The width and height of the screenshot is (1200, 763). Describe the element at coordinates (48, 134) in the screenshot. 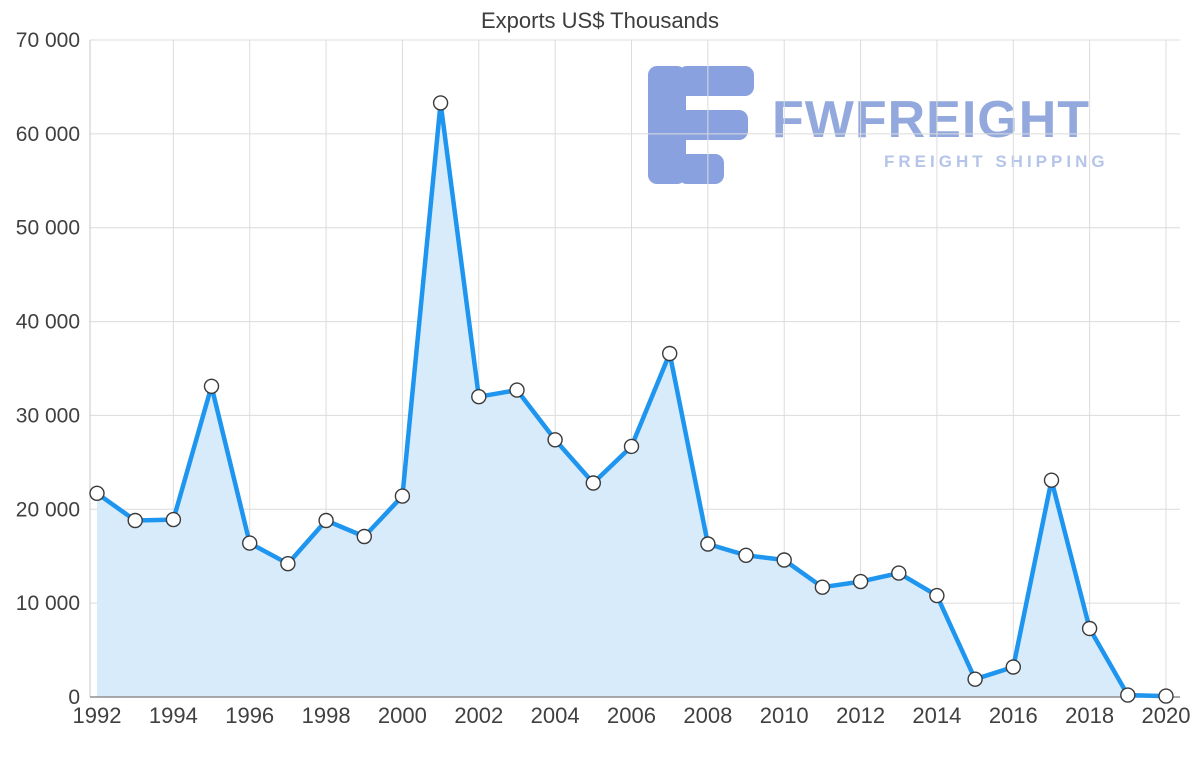

I see `y-axis-tick-label: 60 000` at that location.